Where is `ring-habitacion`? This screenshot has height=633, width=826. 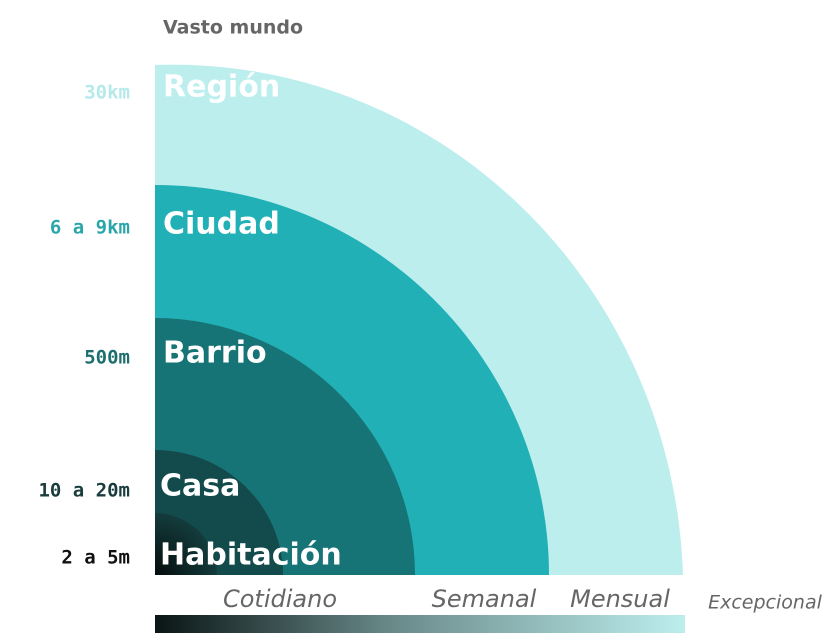
ring-habitacion is located at coordinates (186, 544).